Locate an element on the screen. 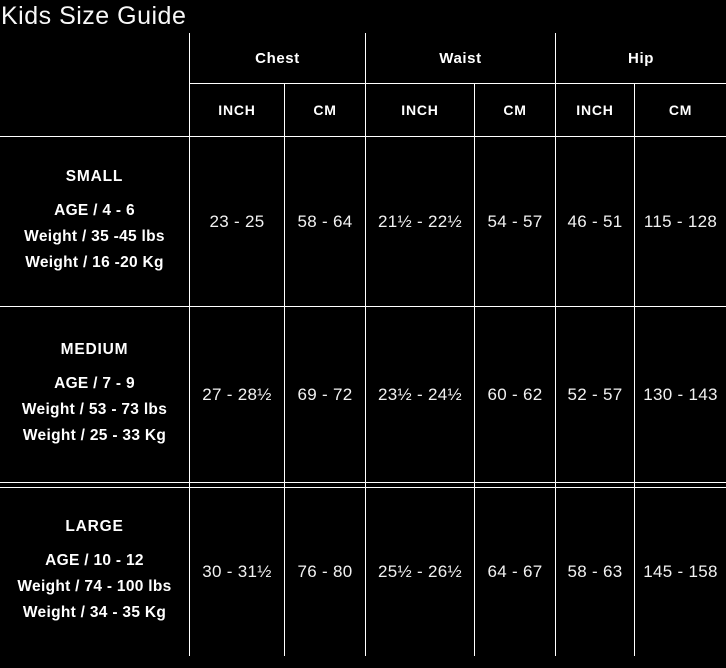 Image resolution: width=726 pixels, height=668 pixels. cell-large-waist-inch: 25½ - 26½ is located at coordinates (420, 572).